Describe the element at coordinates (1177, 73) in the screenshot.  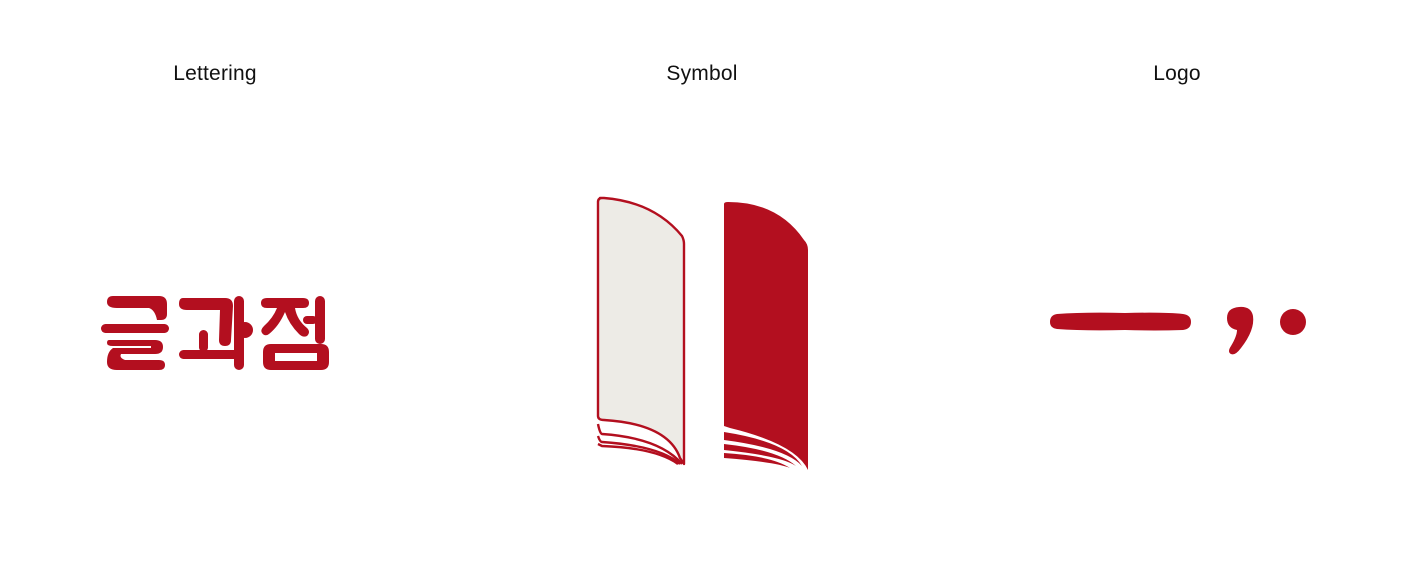
I see `label-logo: Logo` at that location.